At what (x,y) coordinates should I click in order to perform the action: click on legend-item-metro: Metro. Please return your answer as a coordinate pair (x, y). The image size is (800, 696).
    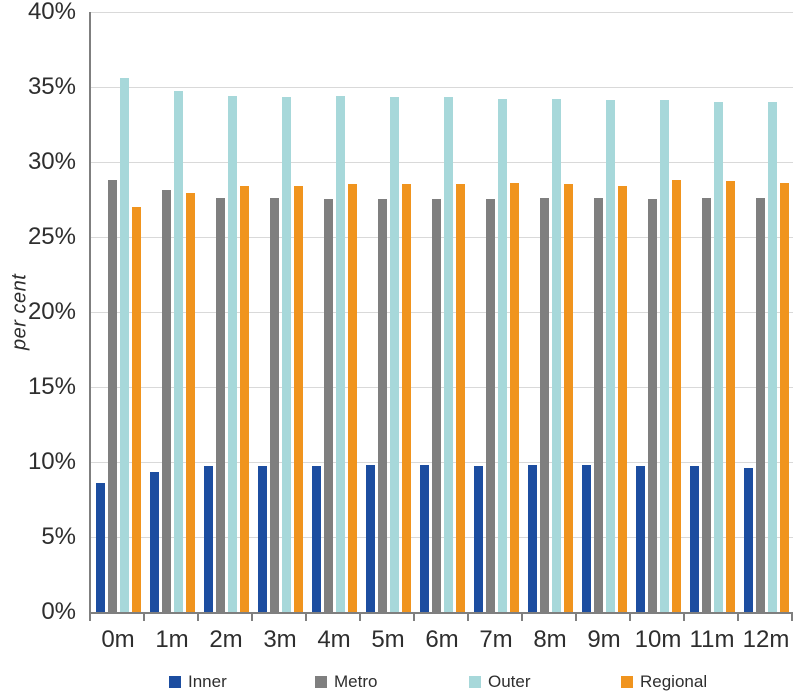
    Looking at the image, I should click on (346, 682).